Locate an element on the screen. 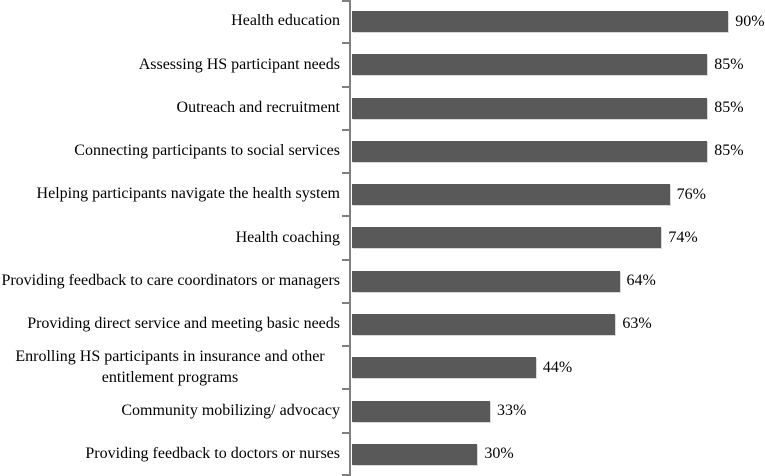  category-label-cell: Community mobilizing/ advocacy is located at coordinates (175, 410).